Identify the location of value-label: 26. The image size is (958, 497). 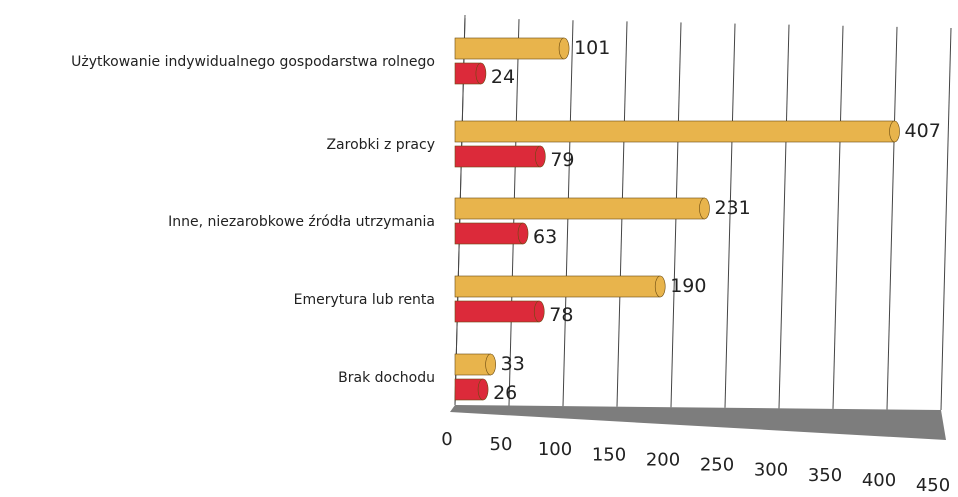
(505, 393).